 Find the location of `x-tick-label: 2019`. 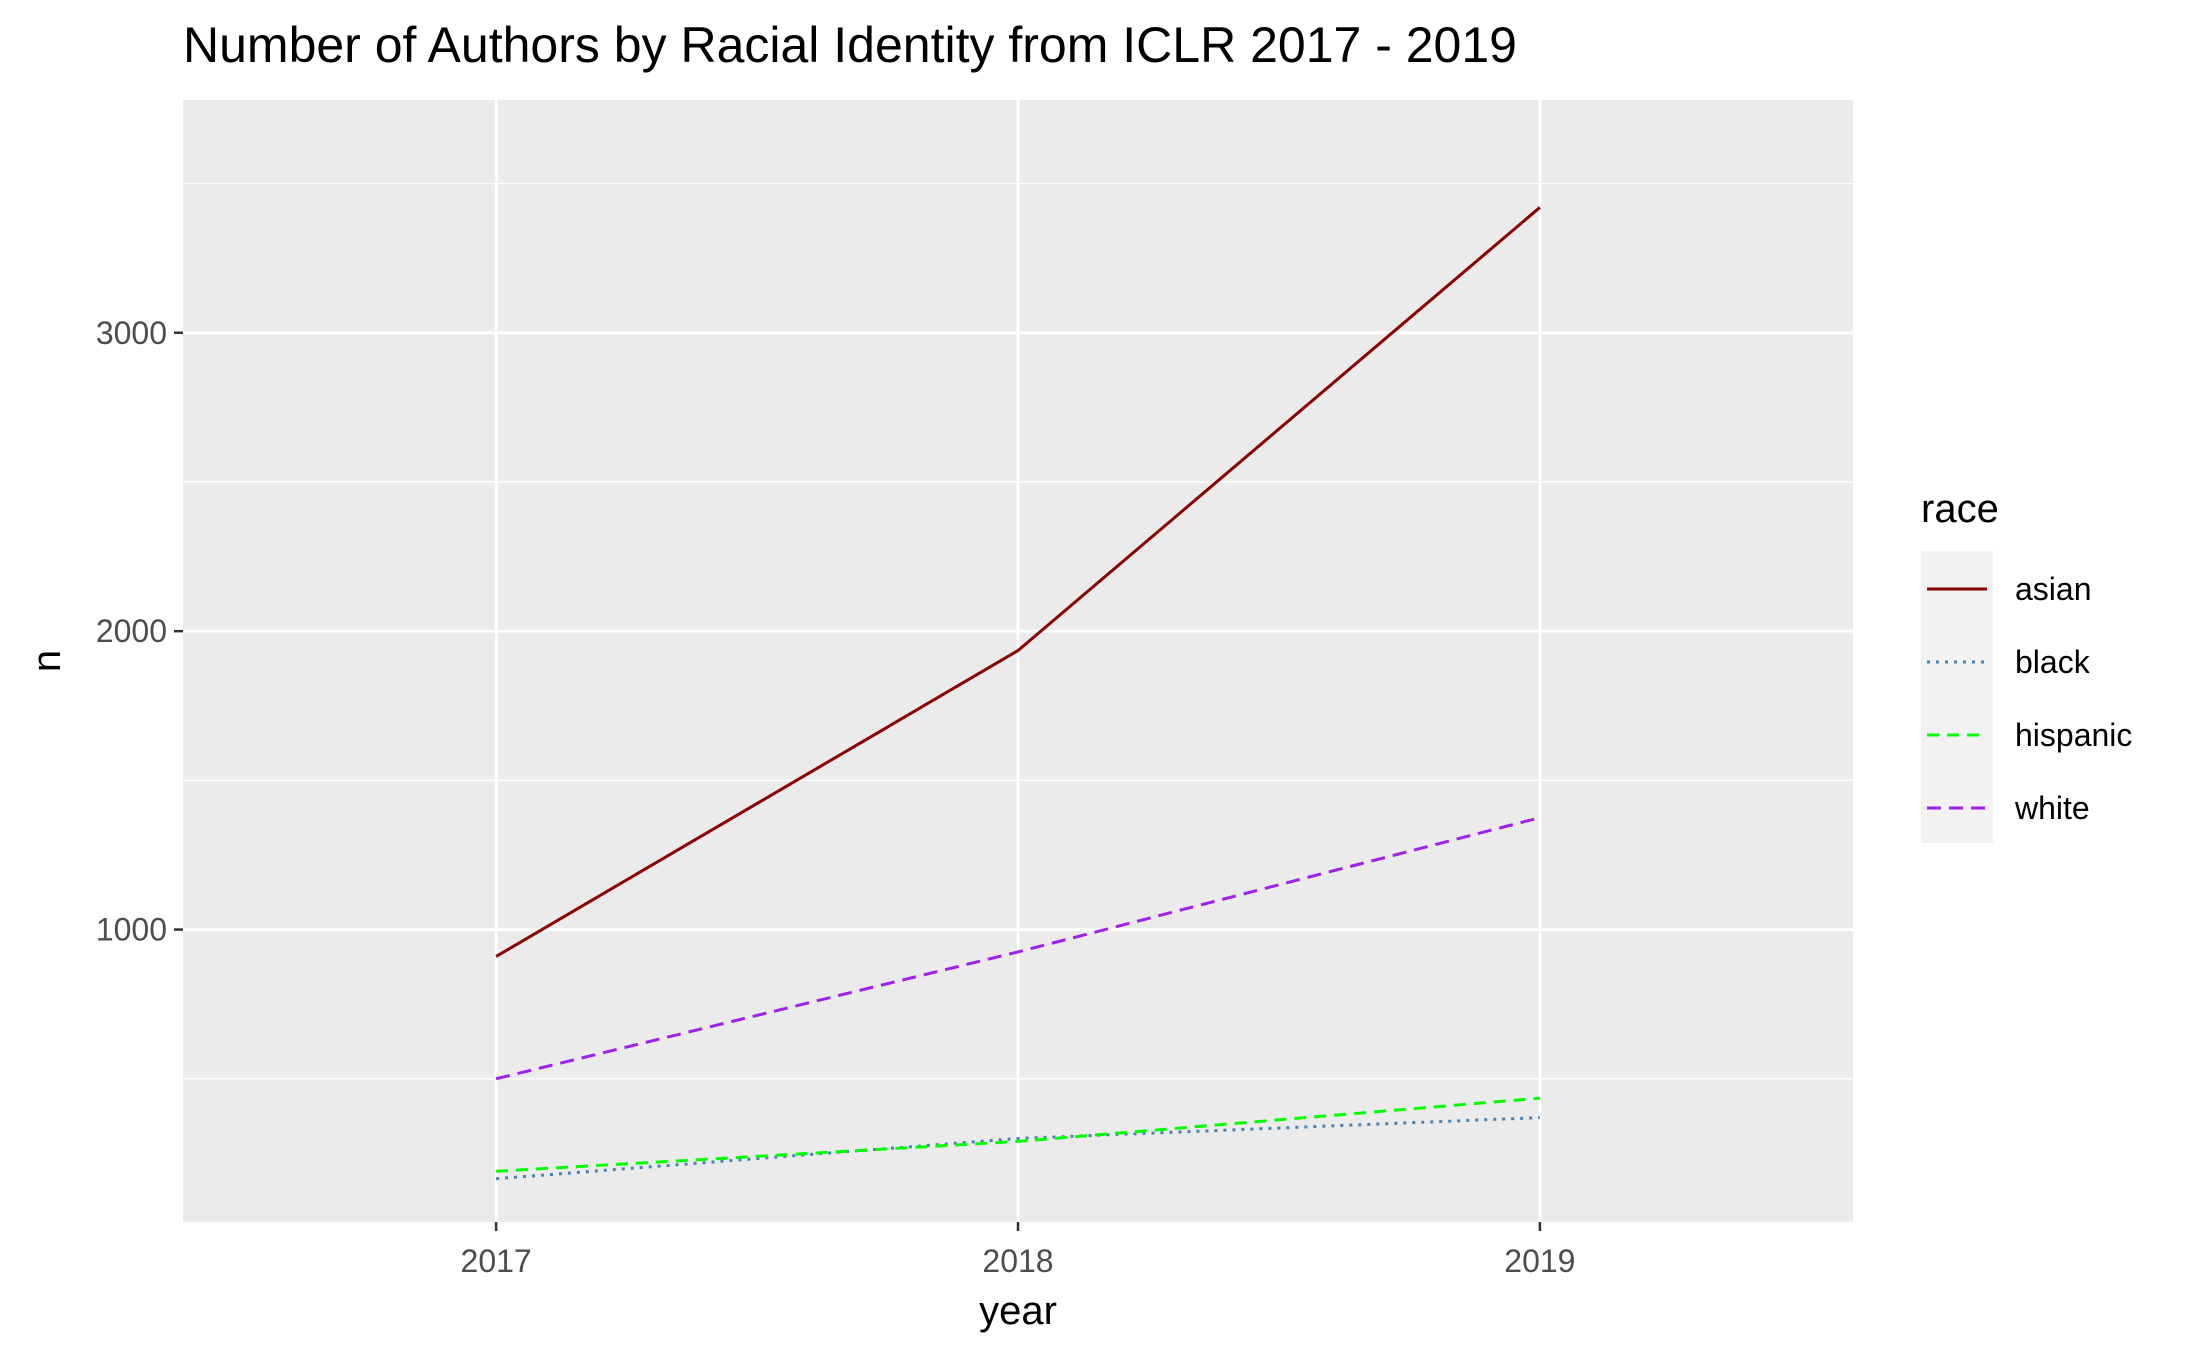

x-tick-label: 2019 is located at coordinates (1539, 1261).